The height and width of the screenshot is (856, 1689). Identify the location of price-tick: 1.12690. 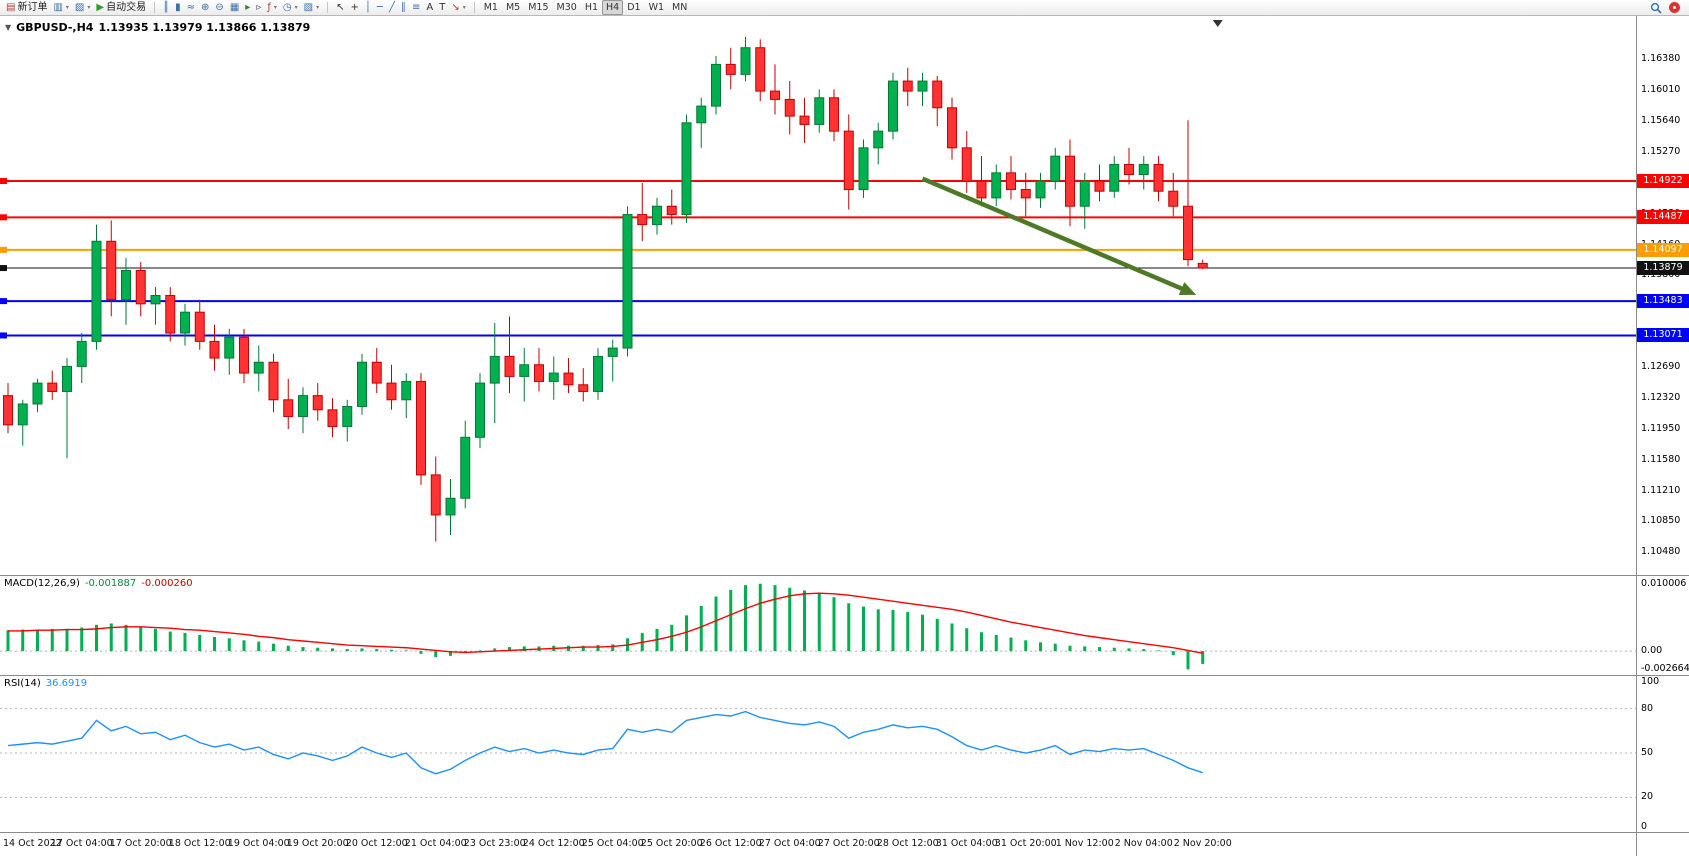
(1661, 367).